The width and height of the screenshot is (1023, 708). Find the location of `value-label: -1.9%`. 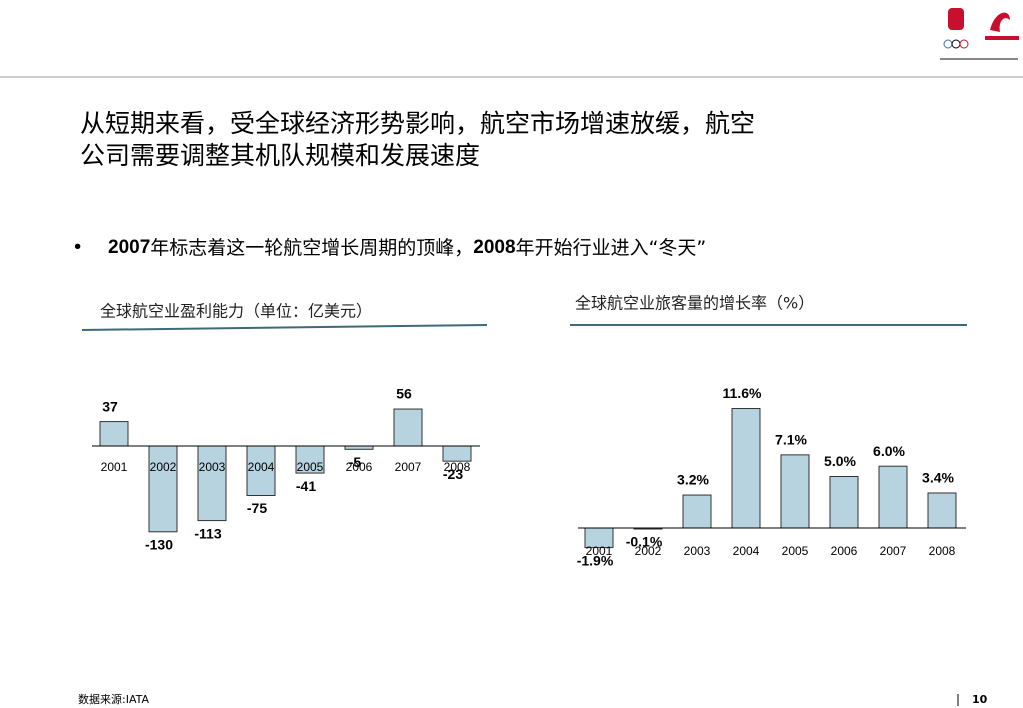

value-label: -1.9% is located at coordinates (595, 560).